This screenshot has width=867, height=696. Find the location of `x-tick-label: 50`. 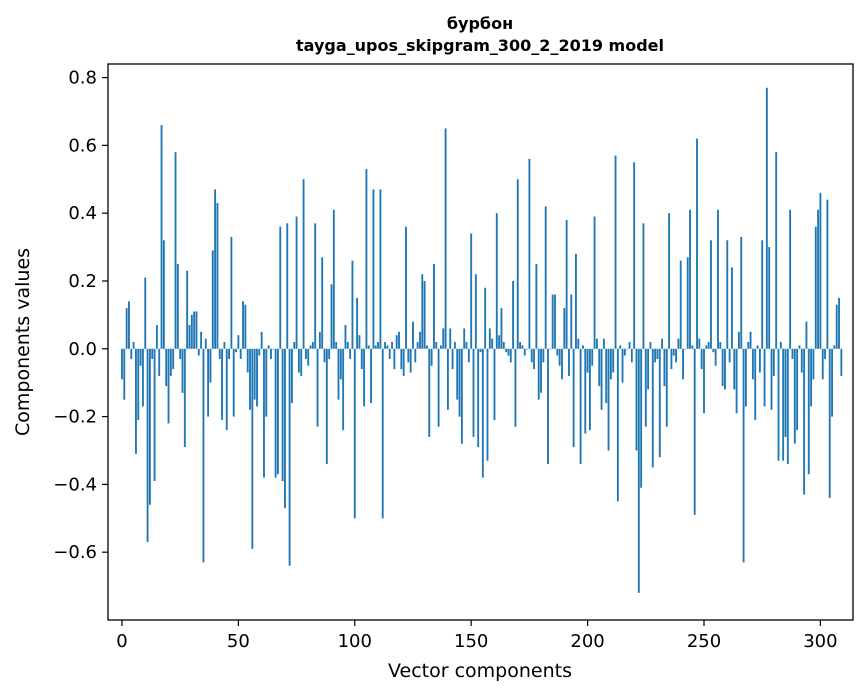

x-tick-label: 50 is located at coordinates (238, 641).